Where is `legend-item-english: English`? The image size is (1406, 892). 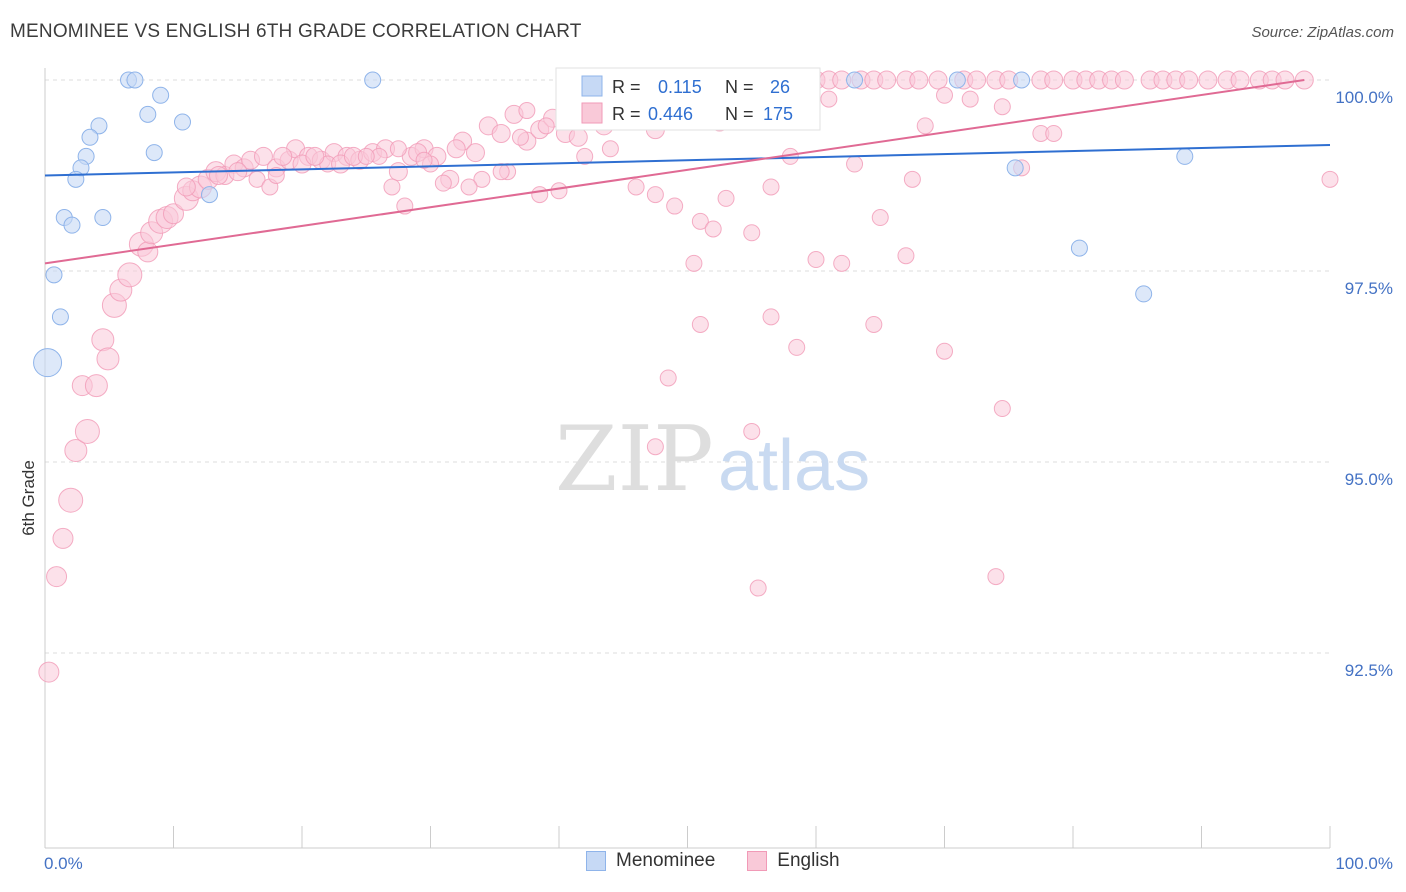 legend-item-english: English is located at coordinates (793, 861).